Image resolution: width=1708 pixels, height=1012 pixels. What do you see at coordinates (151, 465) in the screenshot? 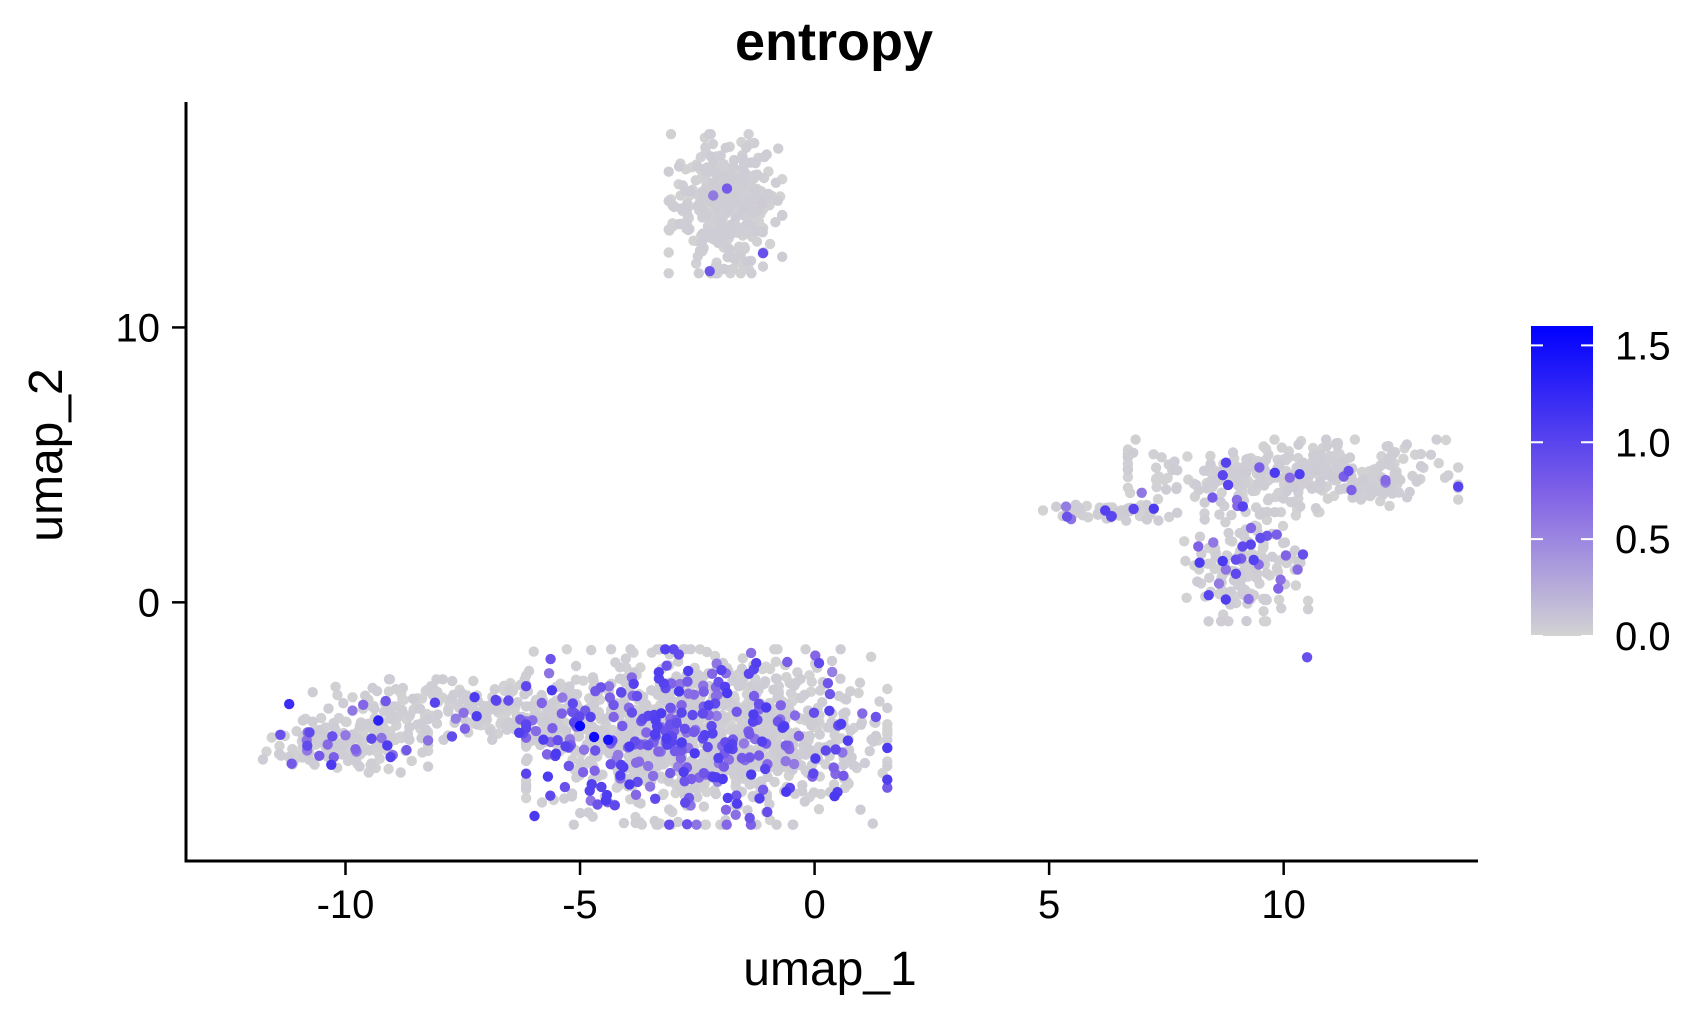
I see `y-axis-ticks: 0 10` at bounding box center [151, 465].